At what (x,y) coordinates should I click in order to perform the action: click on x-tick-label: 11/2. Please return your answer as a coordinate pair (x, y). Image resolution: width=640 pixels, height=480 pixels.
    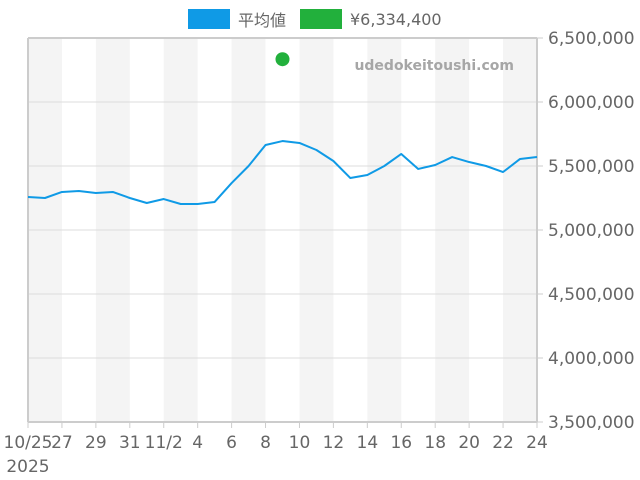
    Looking at the image, I should click on (164, 443).